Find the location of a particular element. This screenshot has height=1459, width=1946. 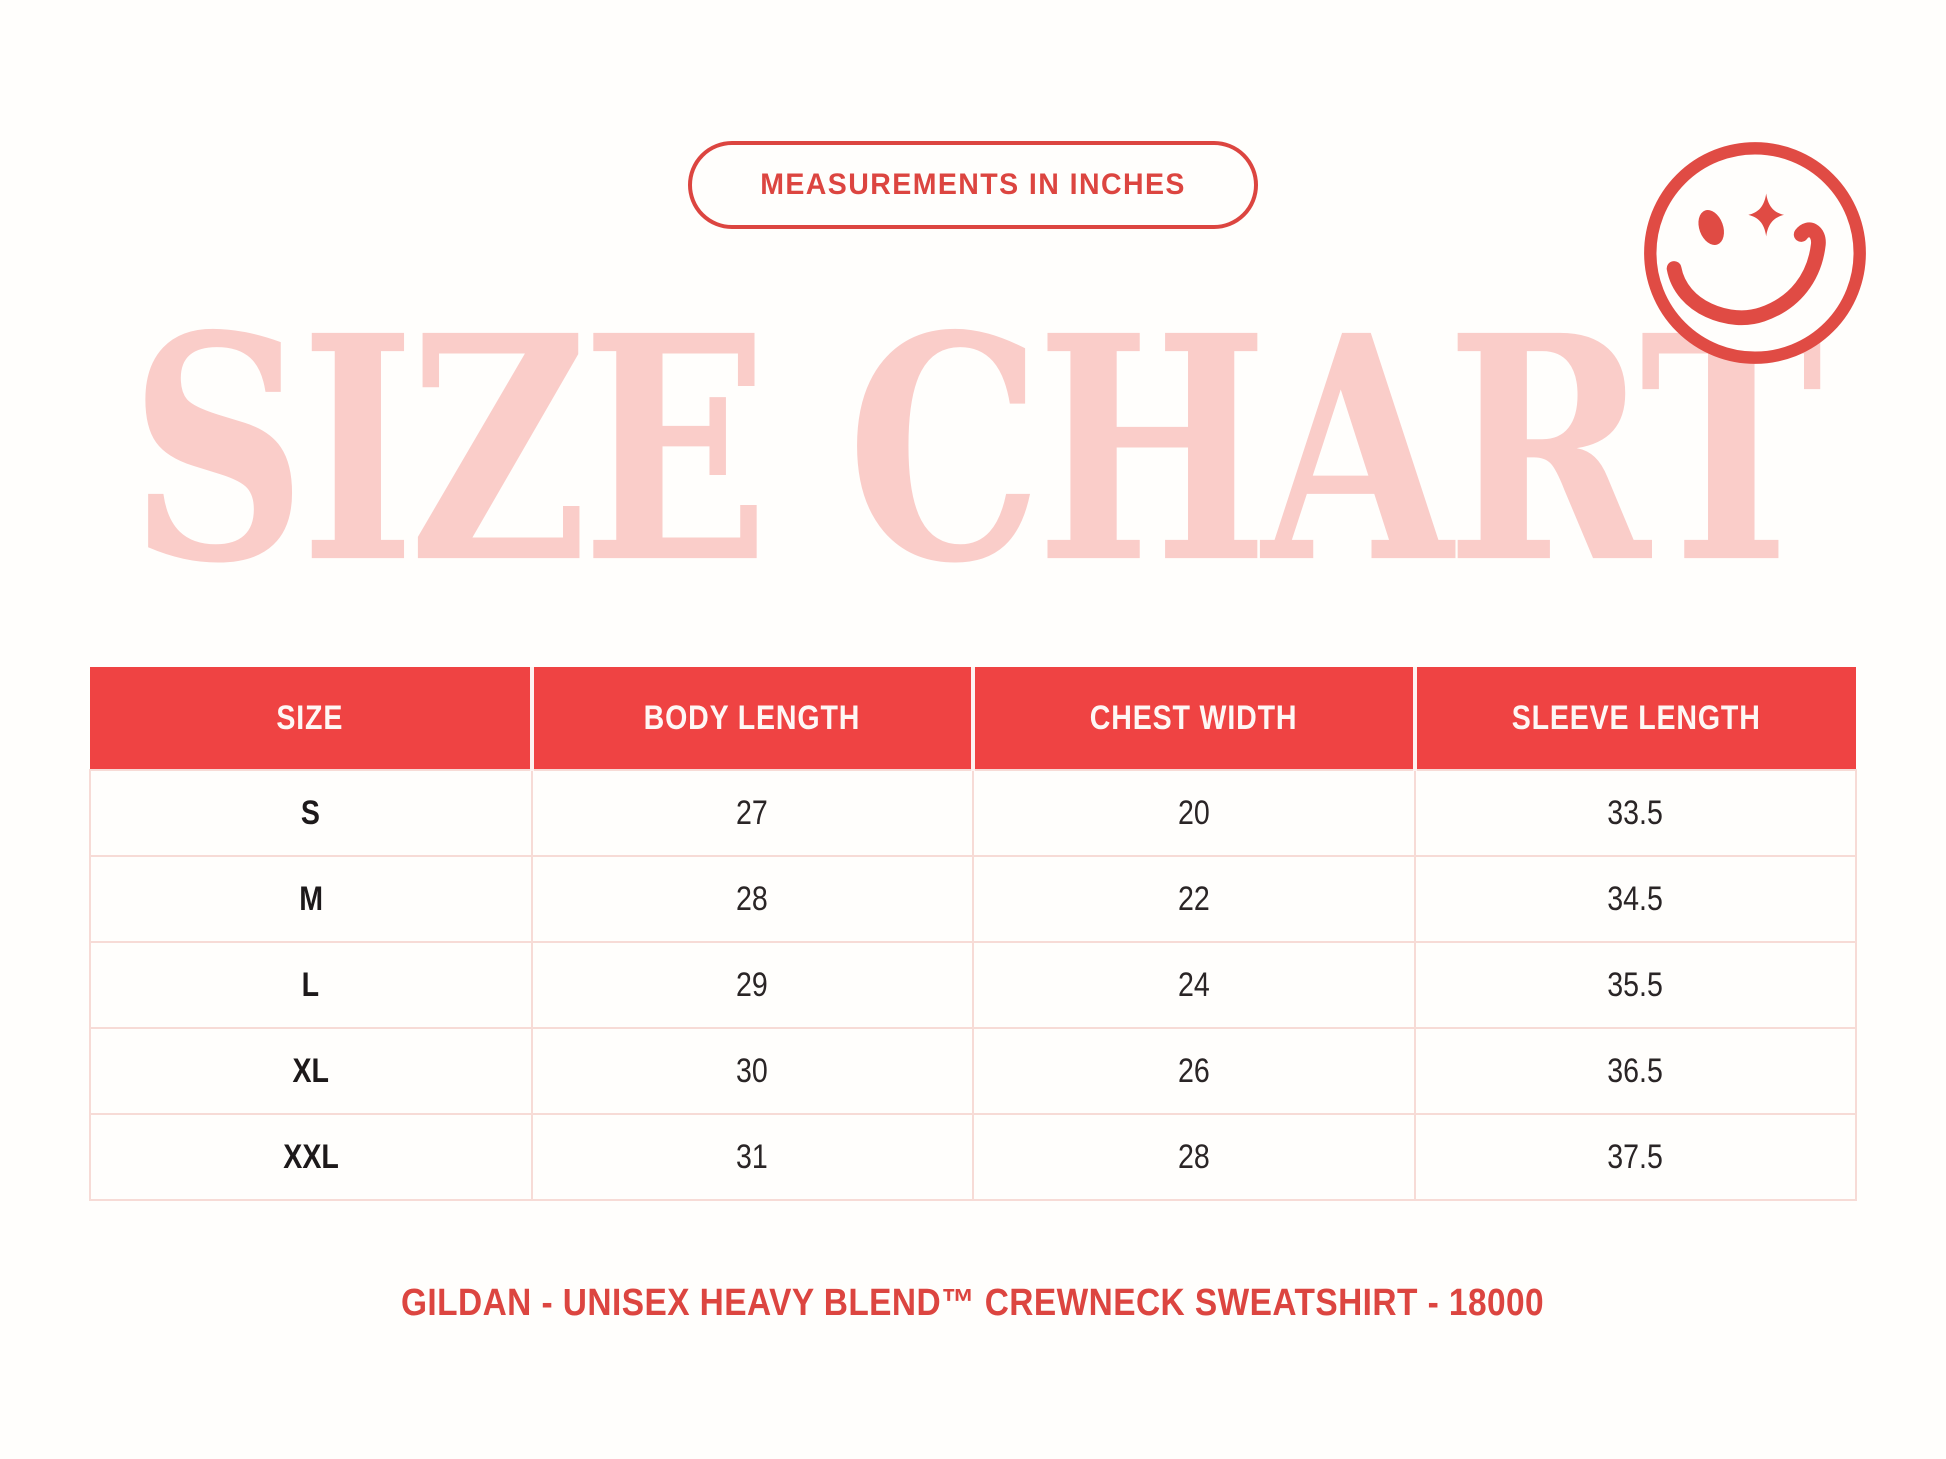

table-row-m: M 28 22 34.5 is located at coordinates (973, 899).